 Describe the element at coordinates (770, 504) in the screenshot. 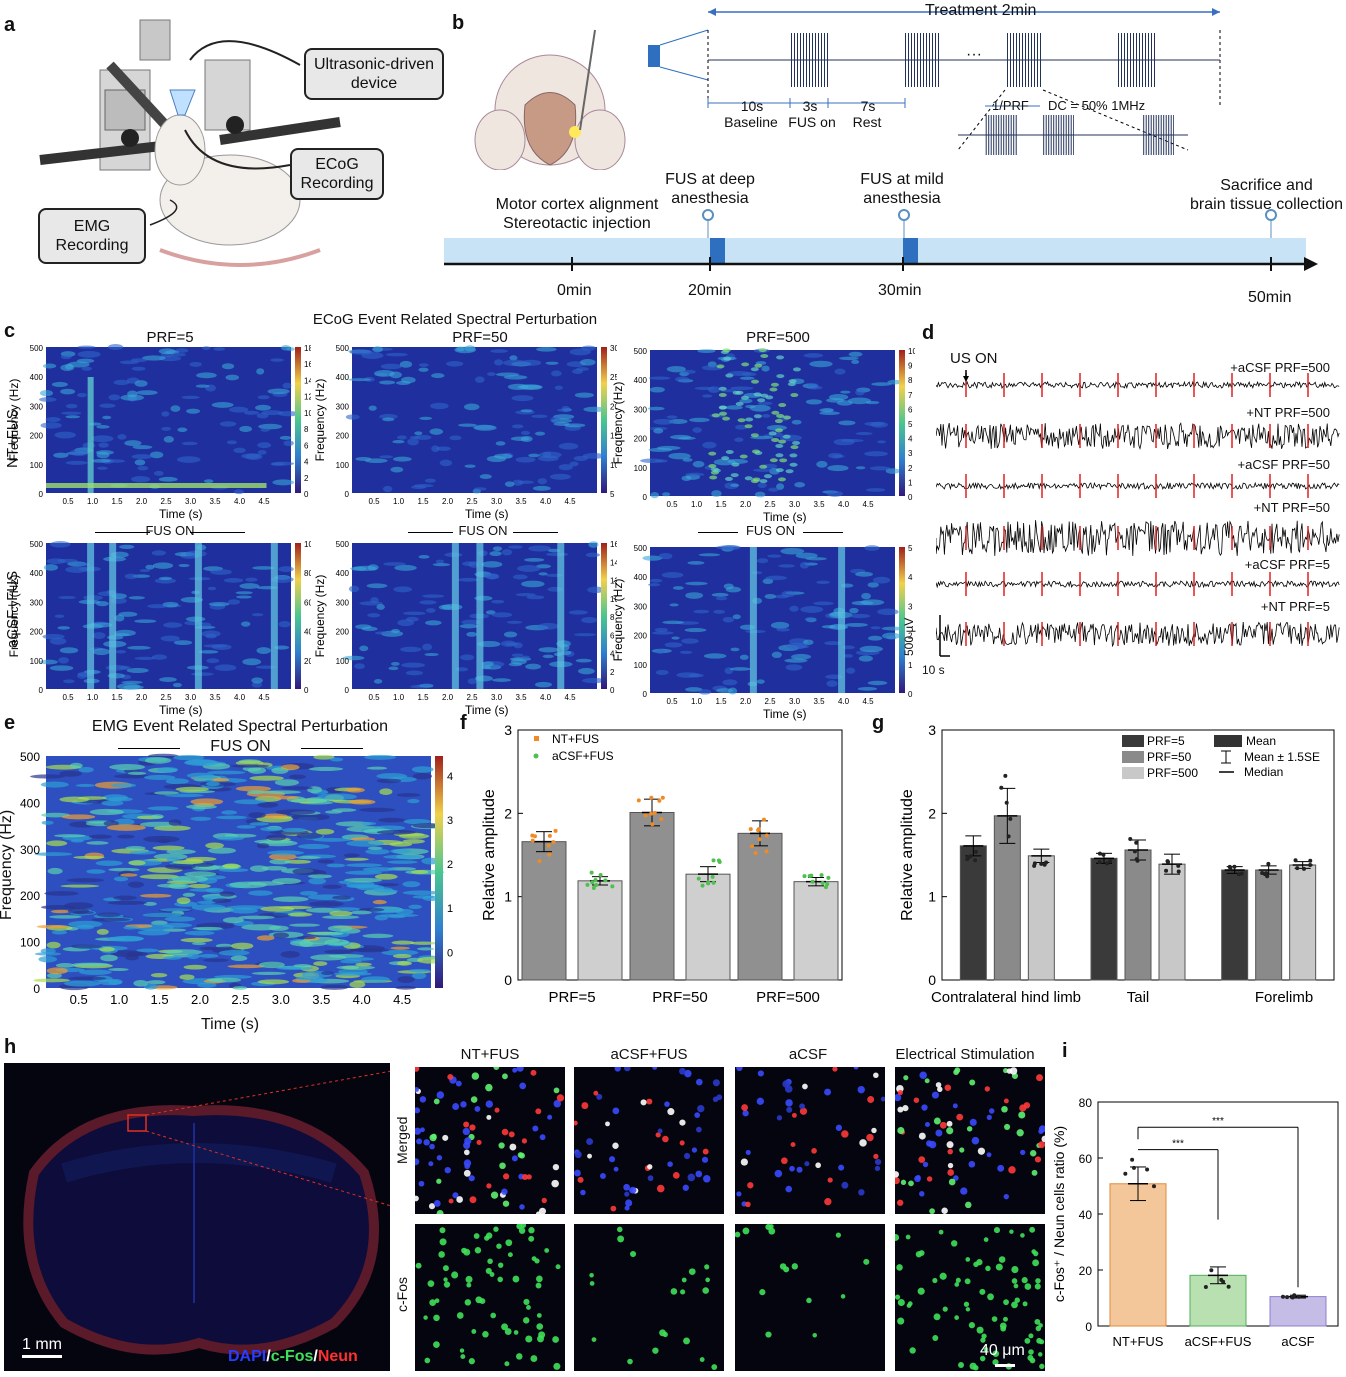

I see `ecog-xtick: 2.5` at that location.